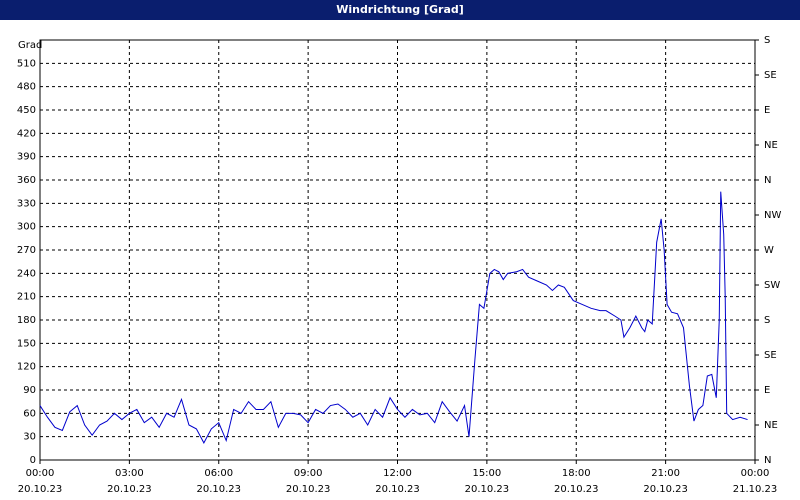 The image size is (800, 500). I want to click on y-tick-label: 60, so click(29, 413).